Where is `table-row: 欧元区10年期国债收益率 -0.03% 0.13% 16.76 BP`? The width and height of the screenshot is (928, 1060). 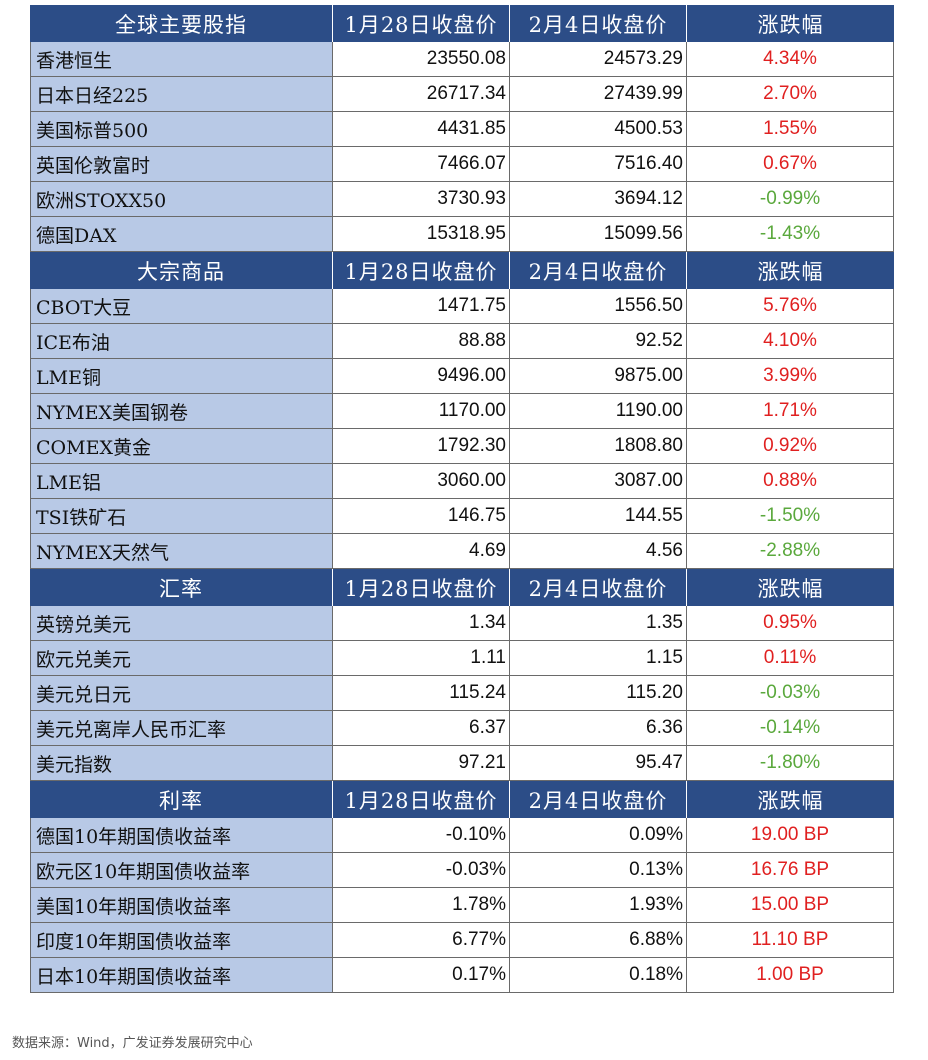
table-row: 欧元区10年期国债收益率 -0.03% 0.13% 16.76 BP is located at coordinates (462, 870).